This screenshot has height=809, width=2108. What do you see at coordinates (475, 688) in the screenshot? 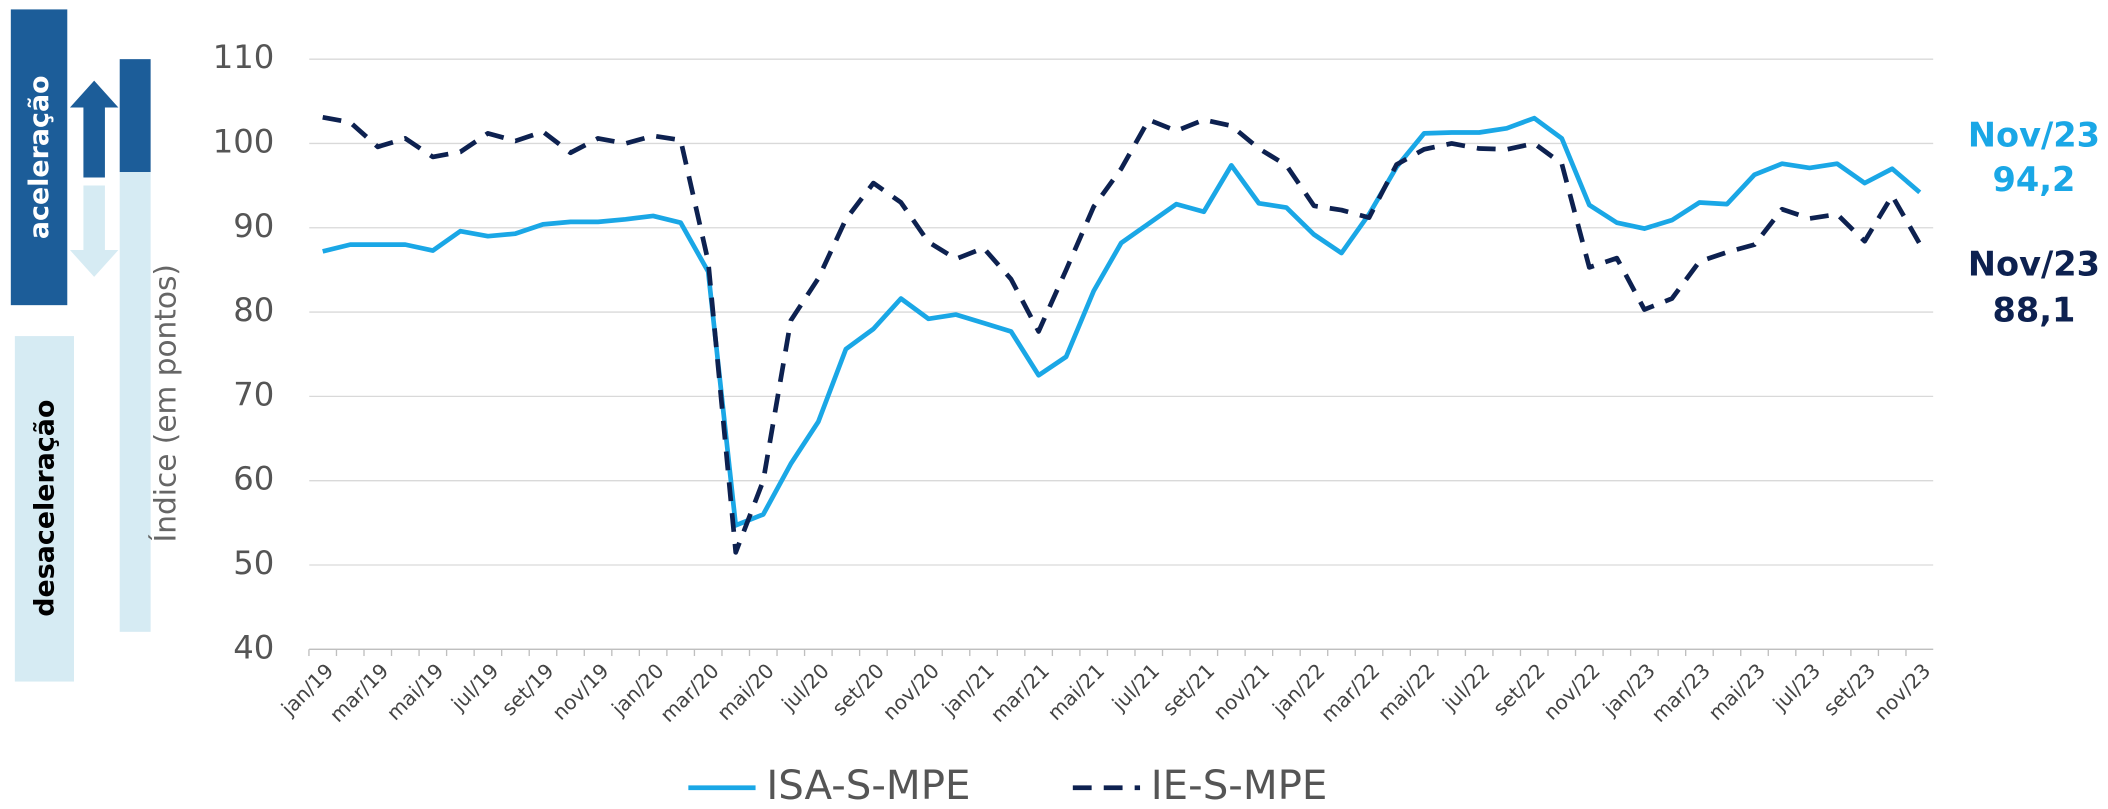
I see `x-tick-label: jul/19` at bounding box center [475, 688].